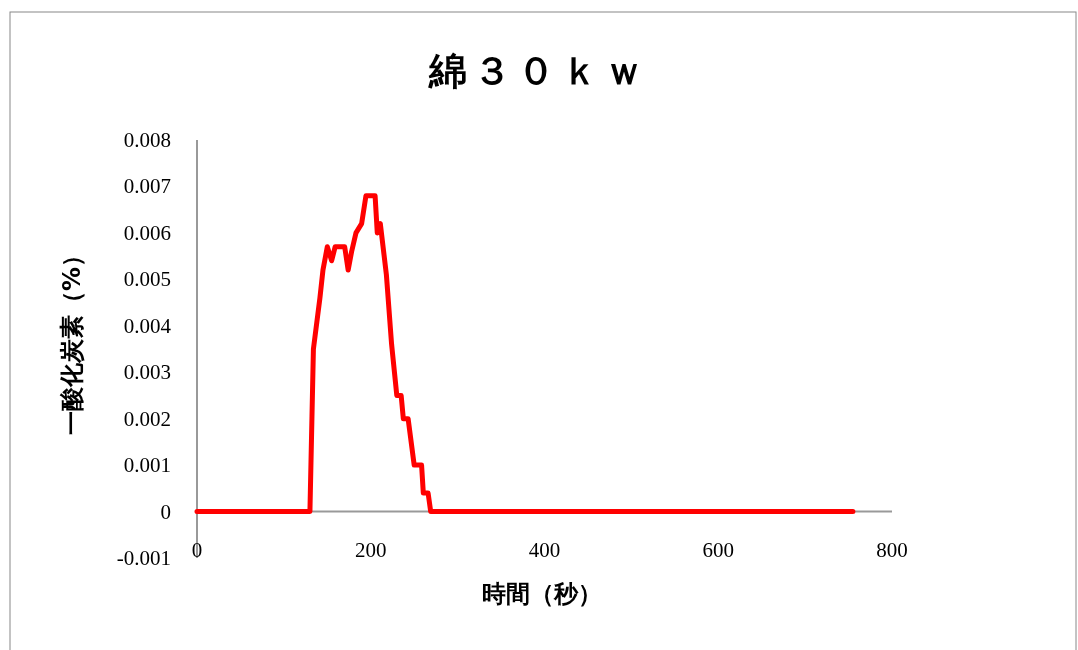  What do you see at coordinates (147, 140) in the screenshot?
I see `y-tick-label: 0.008` at bounding box center [147, 140].